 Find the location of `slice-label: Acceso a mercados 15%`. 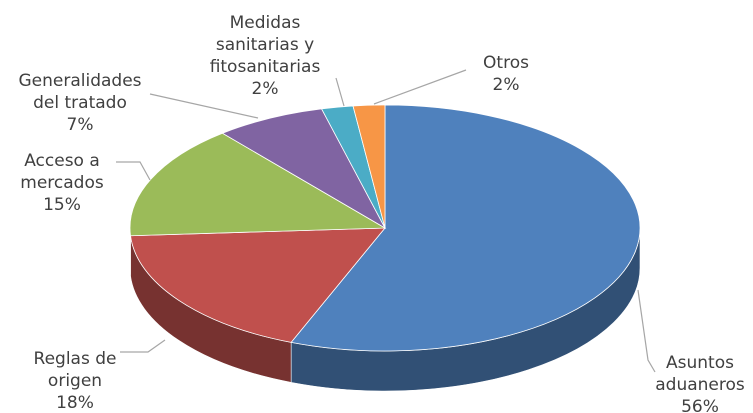

slice-label: Acceso a mercados 15% is located at coordinates (61, 183).